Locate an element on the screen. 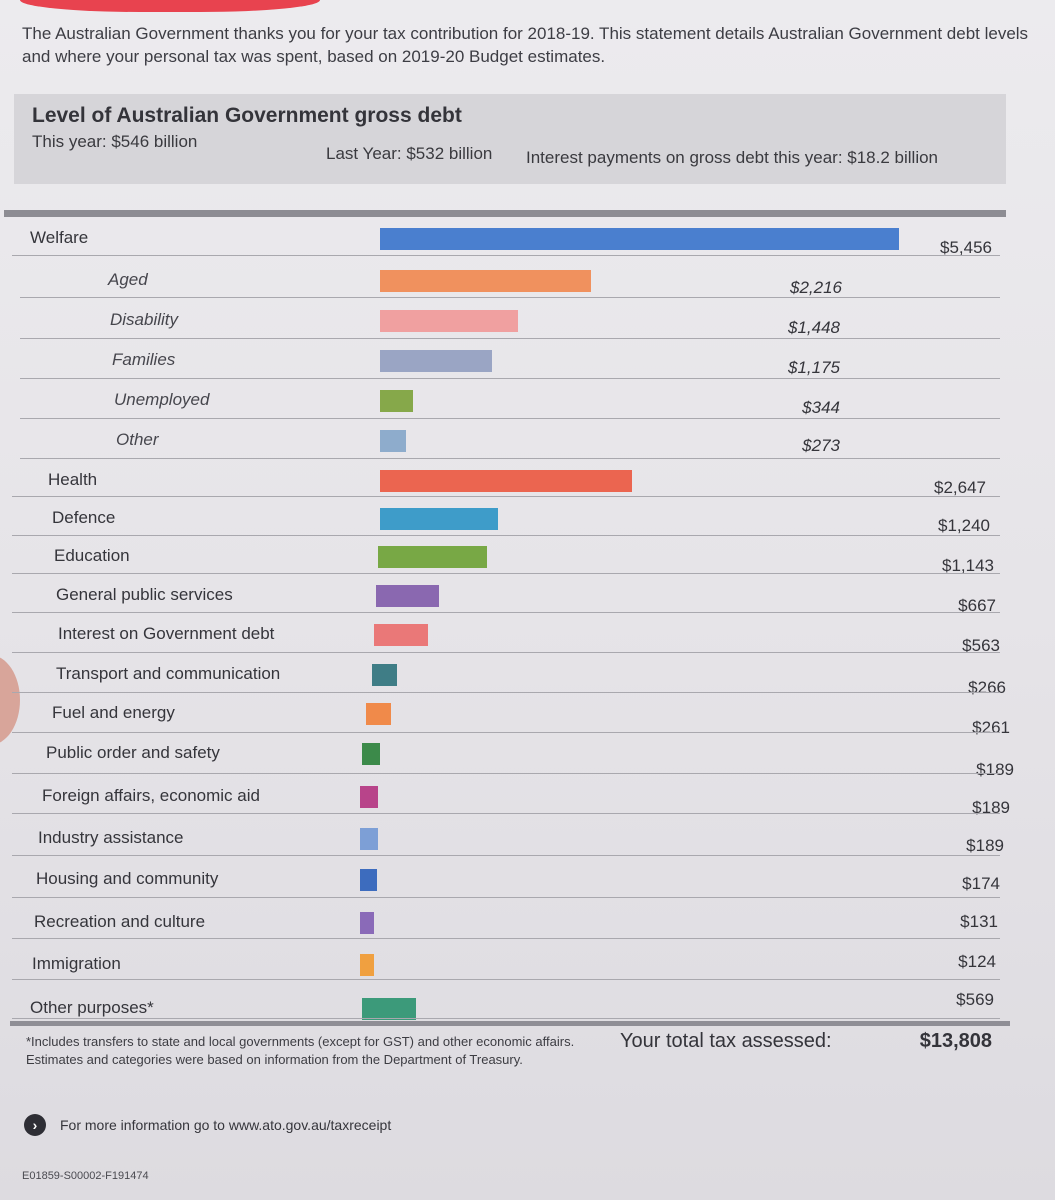  category-label: Defence is located at coordinates (84, 517).